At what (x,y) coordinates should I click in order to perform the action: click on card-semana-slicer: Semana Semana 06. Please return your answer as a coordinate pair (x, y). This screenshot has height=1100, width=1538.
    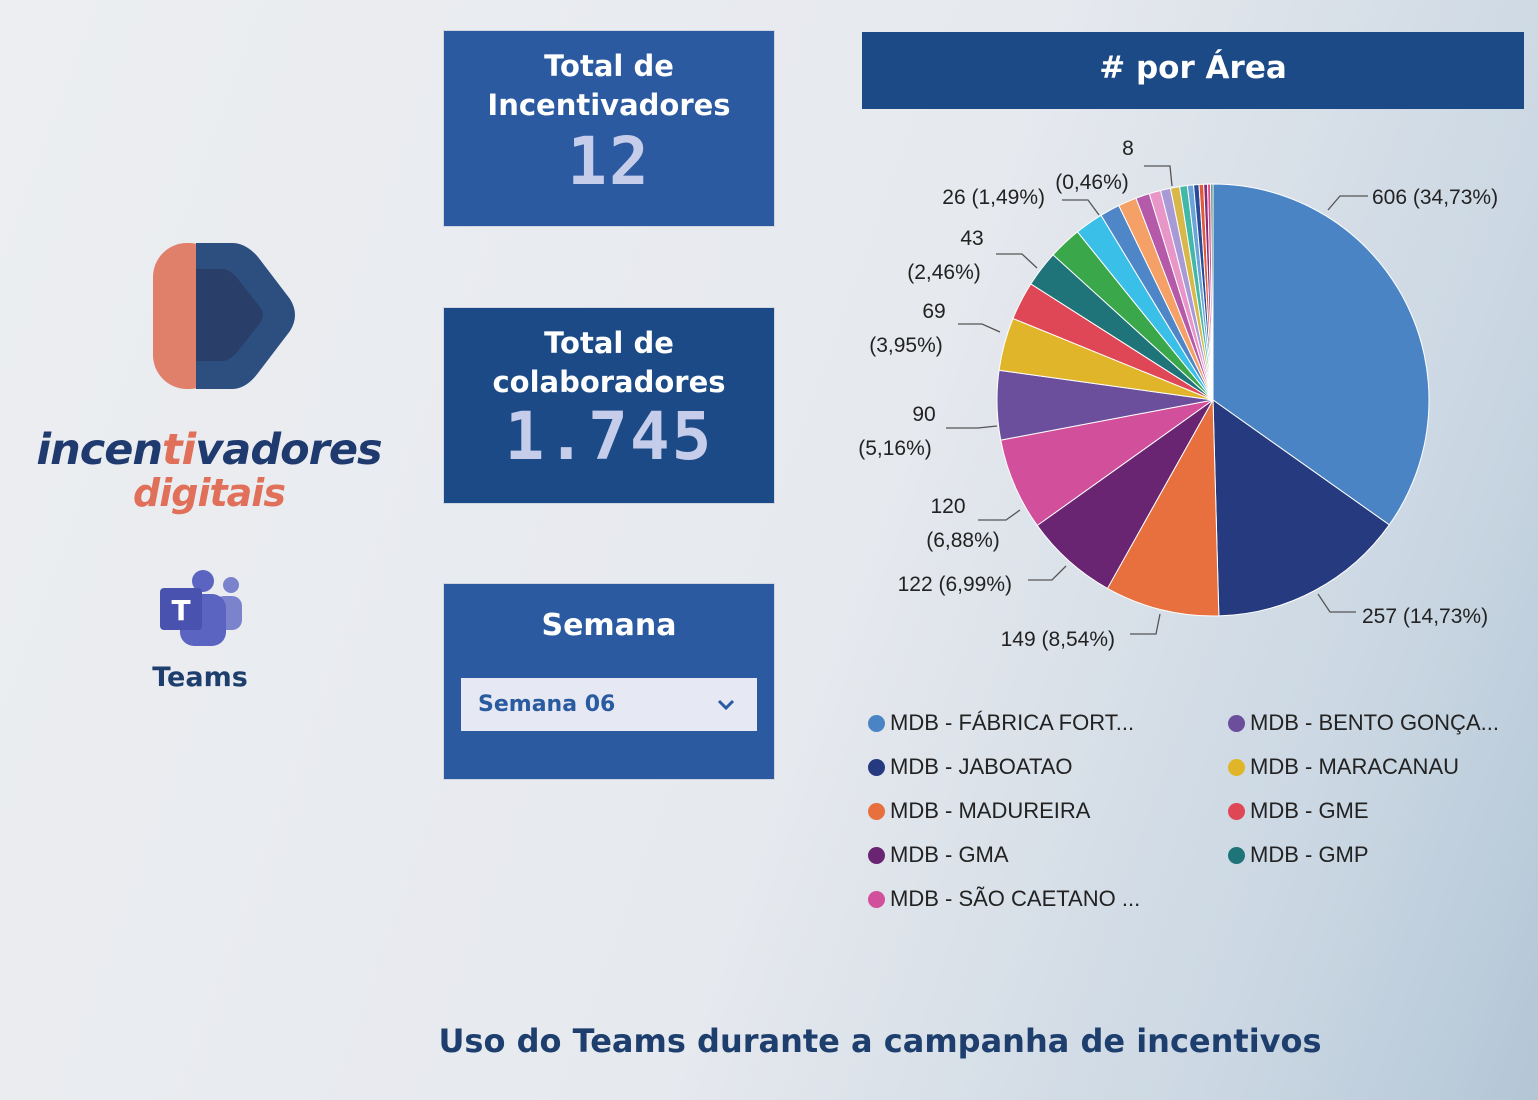
    Looking at the image, I should click on (609, 681).